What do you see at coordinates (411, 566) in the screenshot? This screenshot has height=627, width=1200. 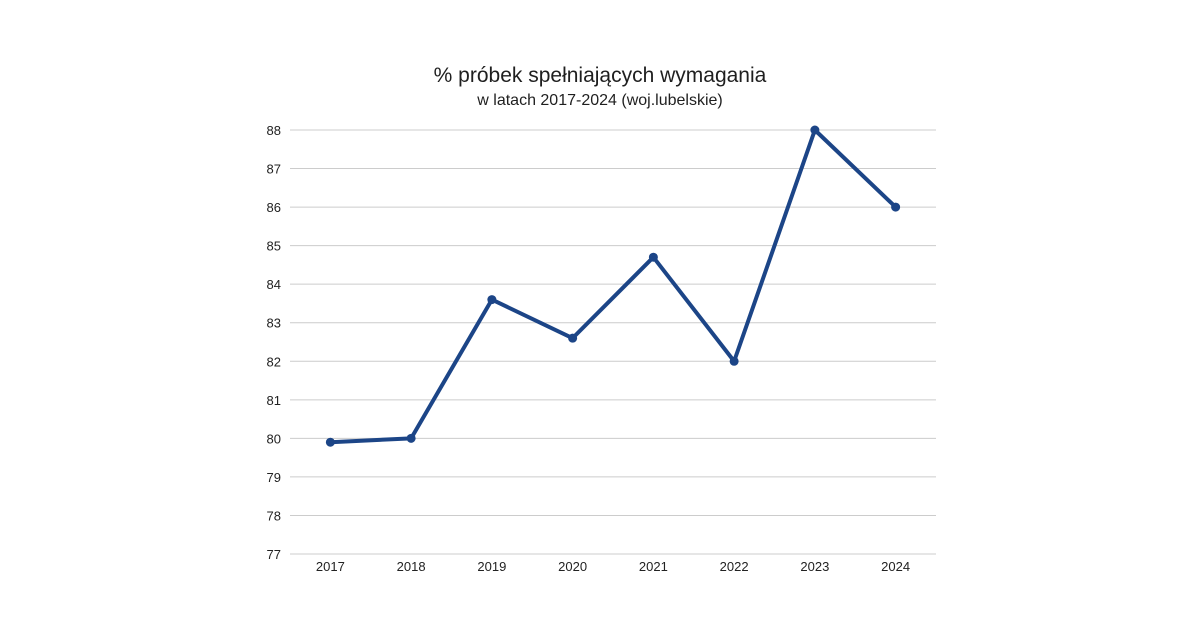 I see `x-tick-label: 2018` at bounding box center [411, 566].